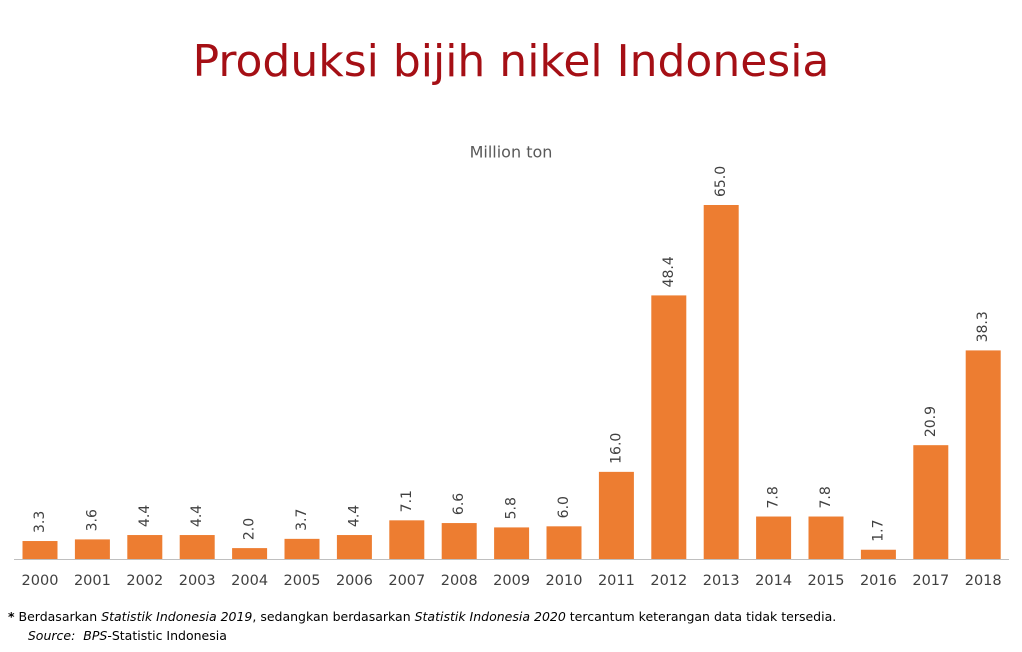  I want to click on source-part: Source:, so click(51, 635).